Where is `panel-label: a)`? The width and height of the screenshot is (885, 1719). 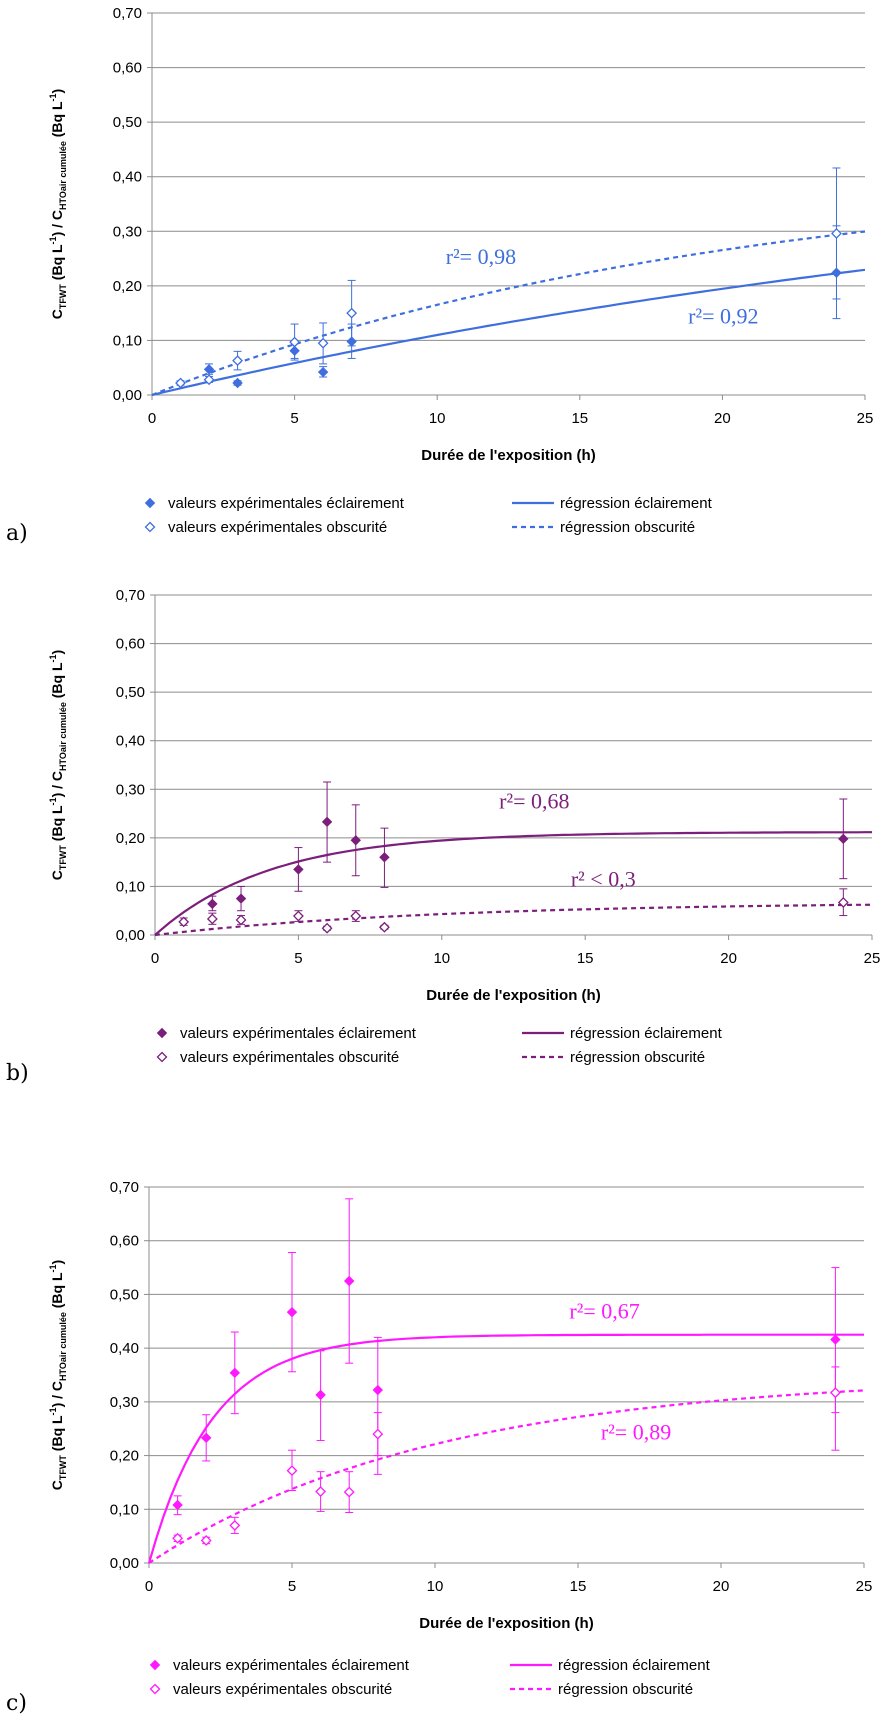 panel-label: a) is located at coordinates (17, 533).